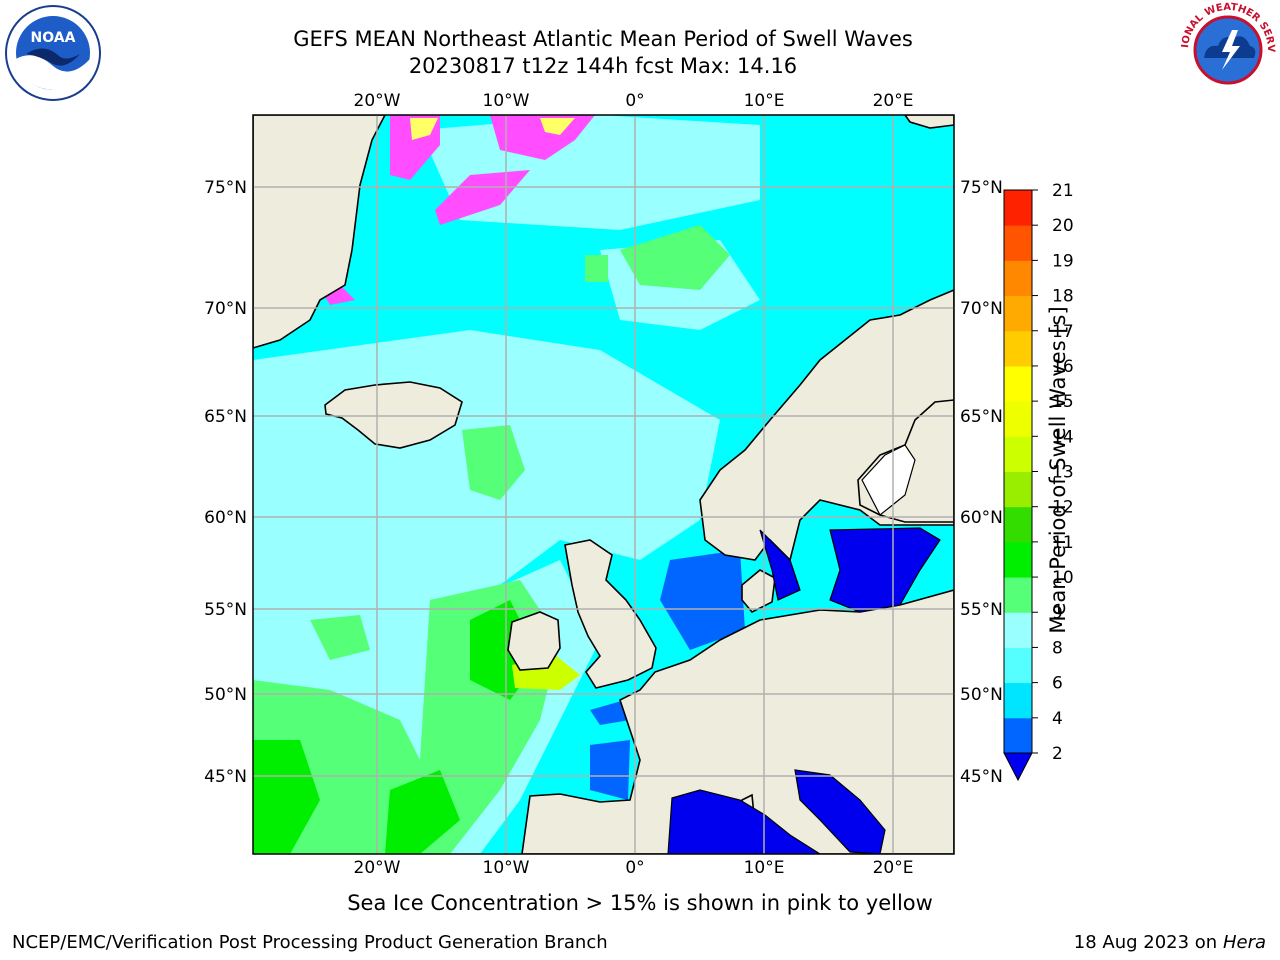 This screenshot has width=1280, height=960. Describe the element at coordinates (1063, 543) in the screenshot. I see `colorbar-tick-label: 11` at that location.